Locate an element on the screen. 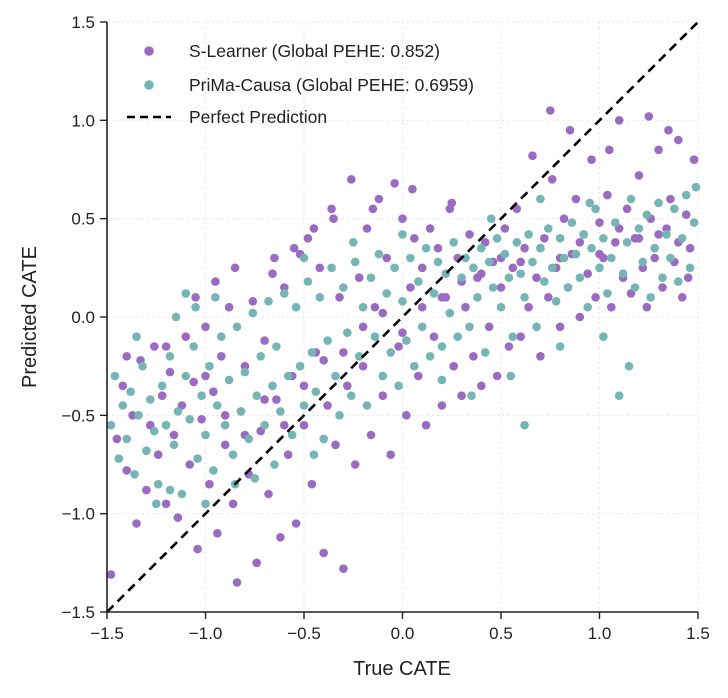 Image resolution: width=728 pixels, height=698 pixels. x-tick-label: 0.0 is located at coordinates (403, 633).